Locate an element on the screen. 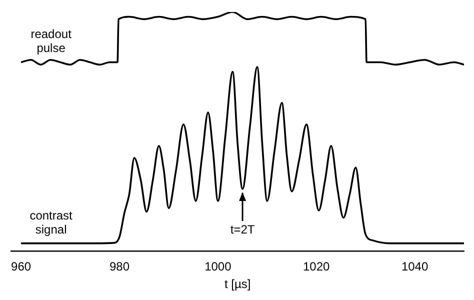  annotation: t=2T is located at coordinates (243, 229).